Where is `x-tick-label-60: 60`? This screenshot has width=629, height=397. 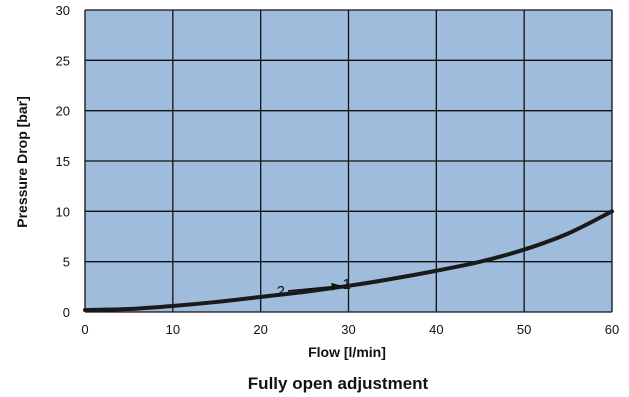
x-tick-label-60: 60 is located at coordinates (612, 329).